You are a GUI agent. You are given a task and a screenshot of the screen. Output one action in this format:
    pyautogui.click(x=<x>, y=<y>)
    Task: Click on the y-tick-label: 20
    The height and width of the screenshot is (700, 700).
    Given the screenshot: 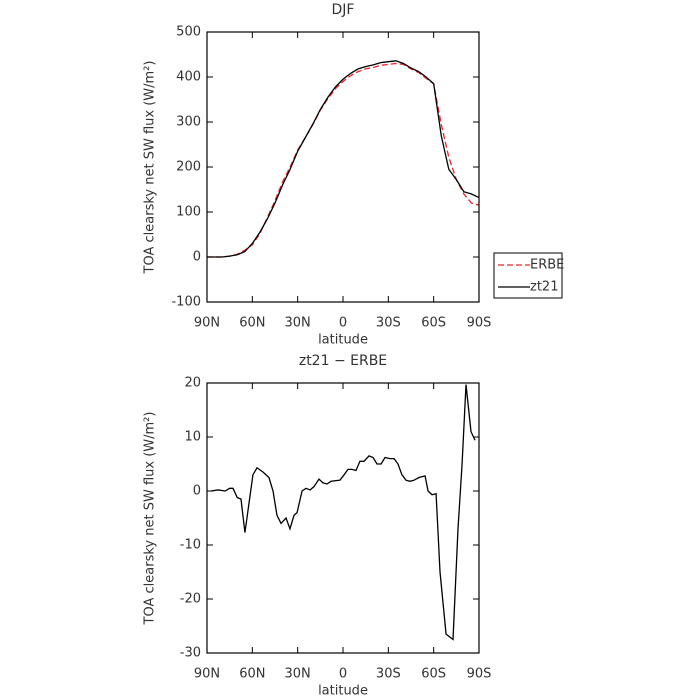 What is the action you would take?
    pyautogui.click(x=192, y=383)
    